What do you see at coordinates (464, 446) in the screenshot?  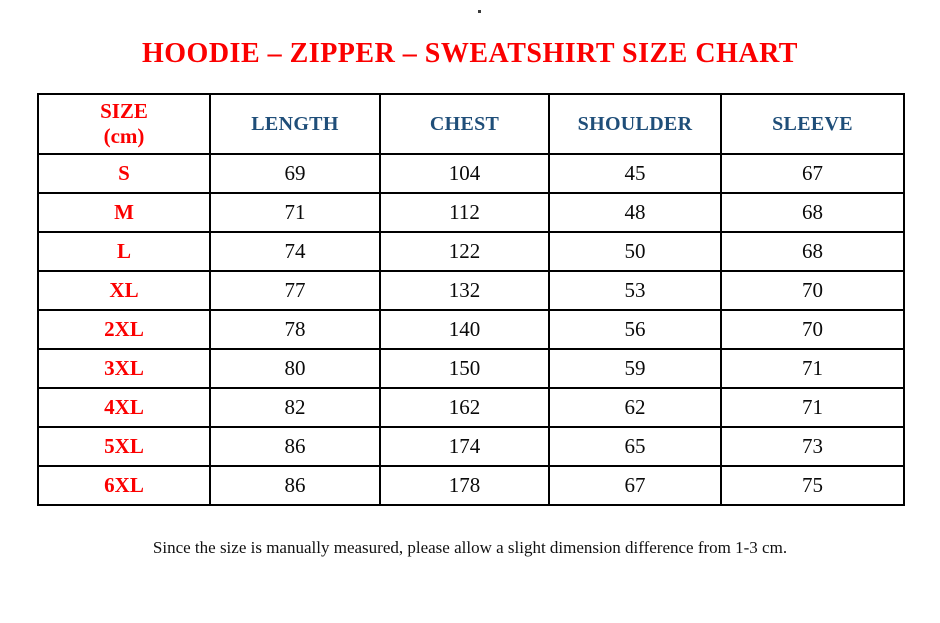 I see `measurement-value-cell: 174` at bounding box center [464, 446].